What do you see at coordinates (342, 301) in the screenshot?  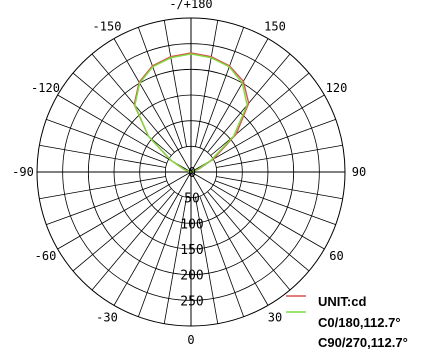 I see `unit-label: UNIT:cd` at bounding box center [342, 301].